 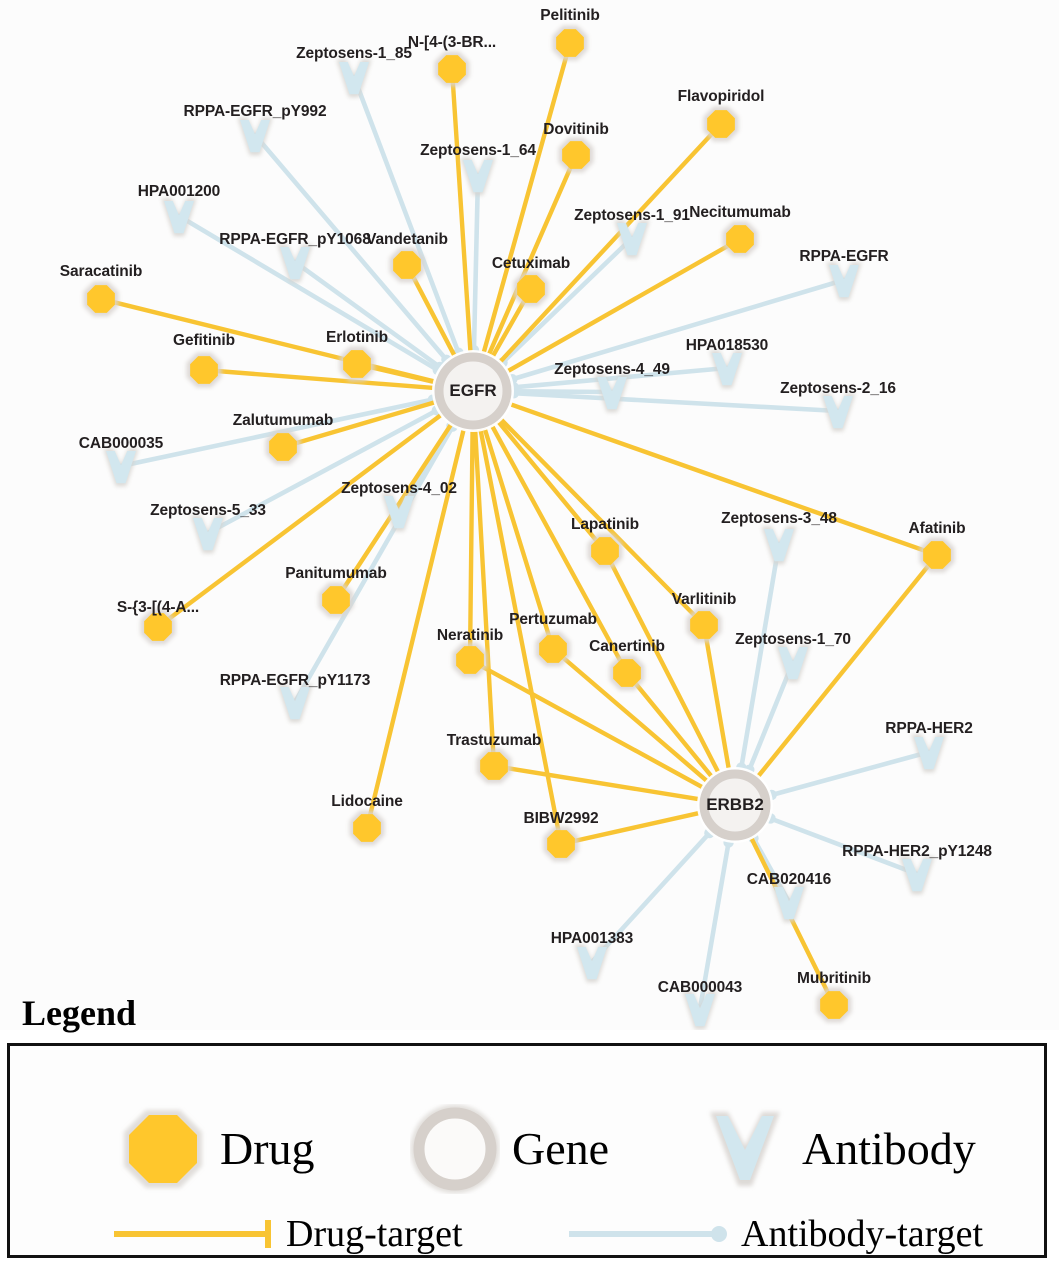 What do you see at coordinates (774, 1234) in the screenshot?
I see `legend-item-antibody-target: Antibody-target` at bounding box center [774, 1234].